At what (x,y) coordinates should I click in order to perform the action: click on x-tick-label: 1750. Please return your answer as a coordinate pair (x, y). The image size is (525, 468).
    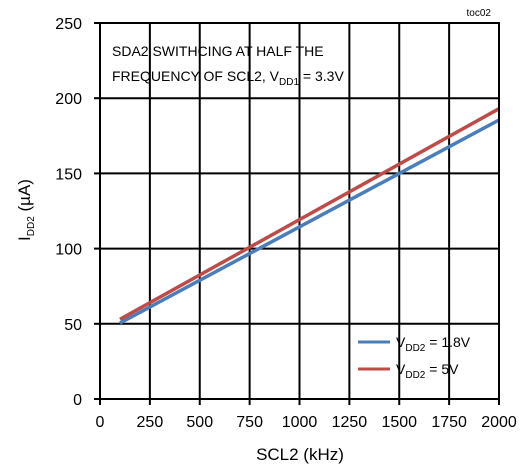
    Looking at the image, I should click on (449, 422).